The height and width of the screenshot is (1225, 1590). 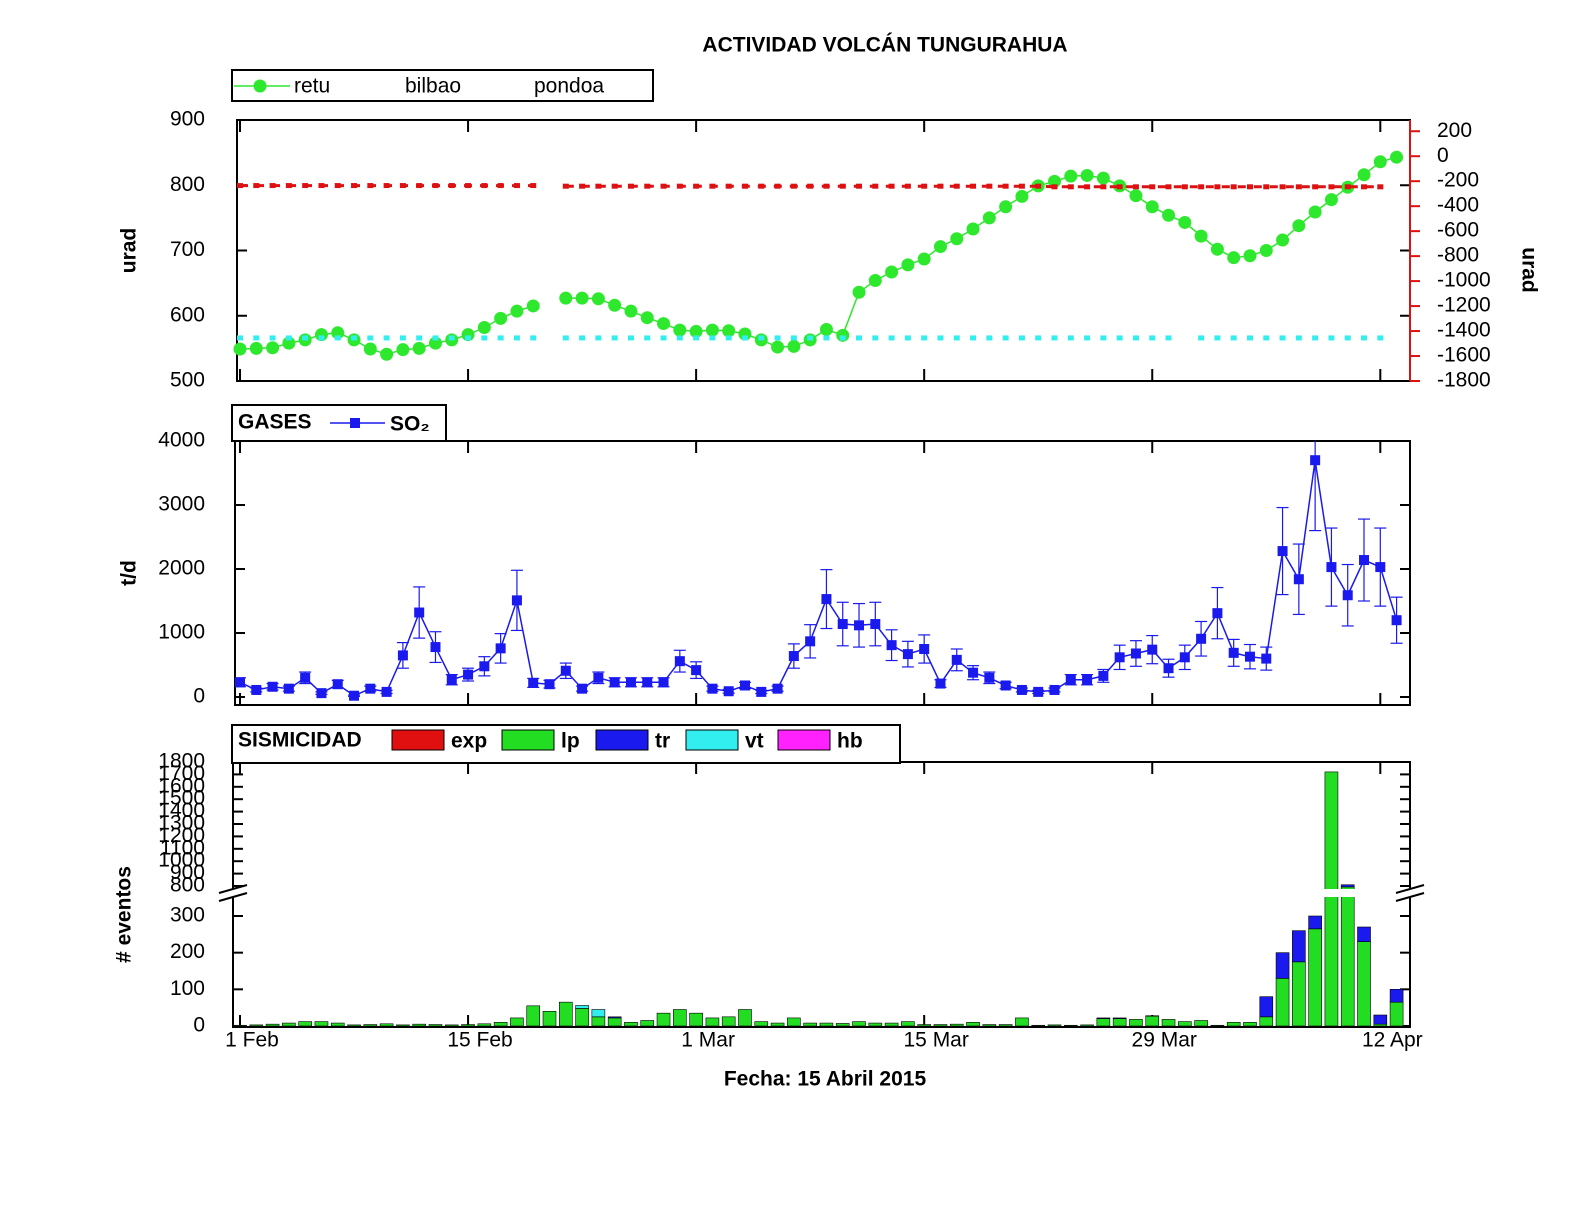 I want to click on series-line, so click(x=818, y=578).